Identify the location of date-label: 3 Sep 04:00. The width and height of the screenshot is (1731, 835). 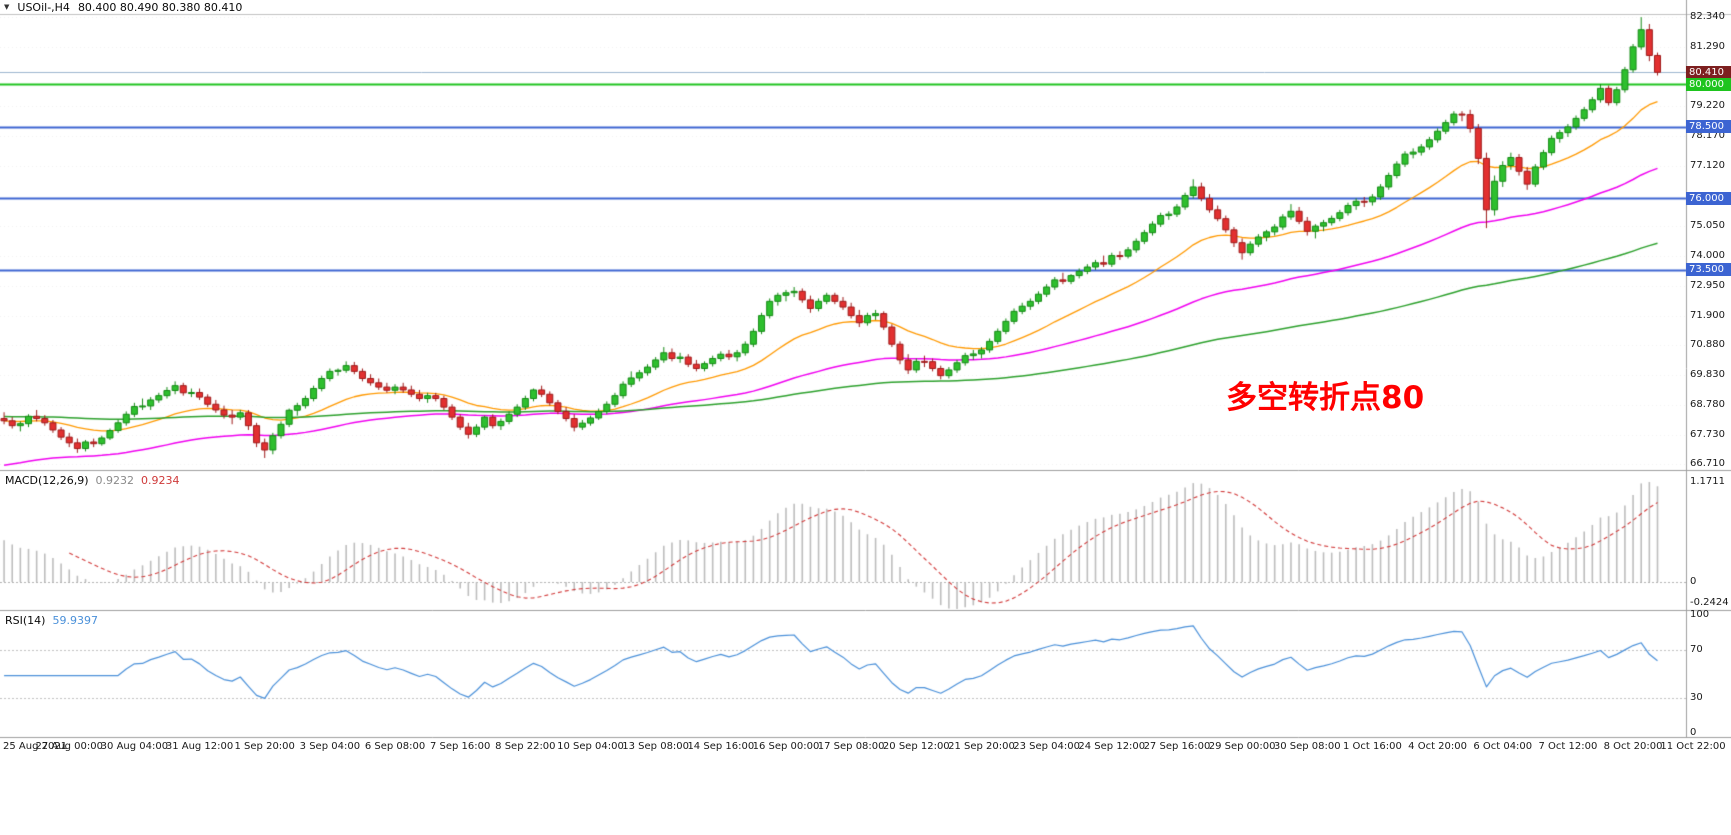
(330, 746).